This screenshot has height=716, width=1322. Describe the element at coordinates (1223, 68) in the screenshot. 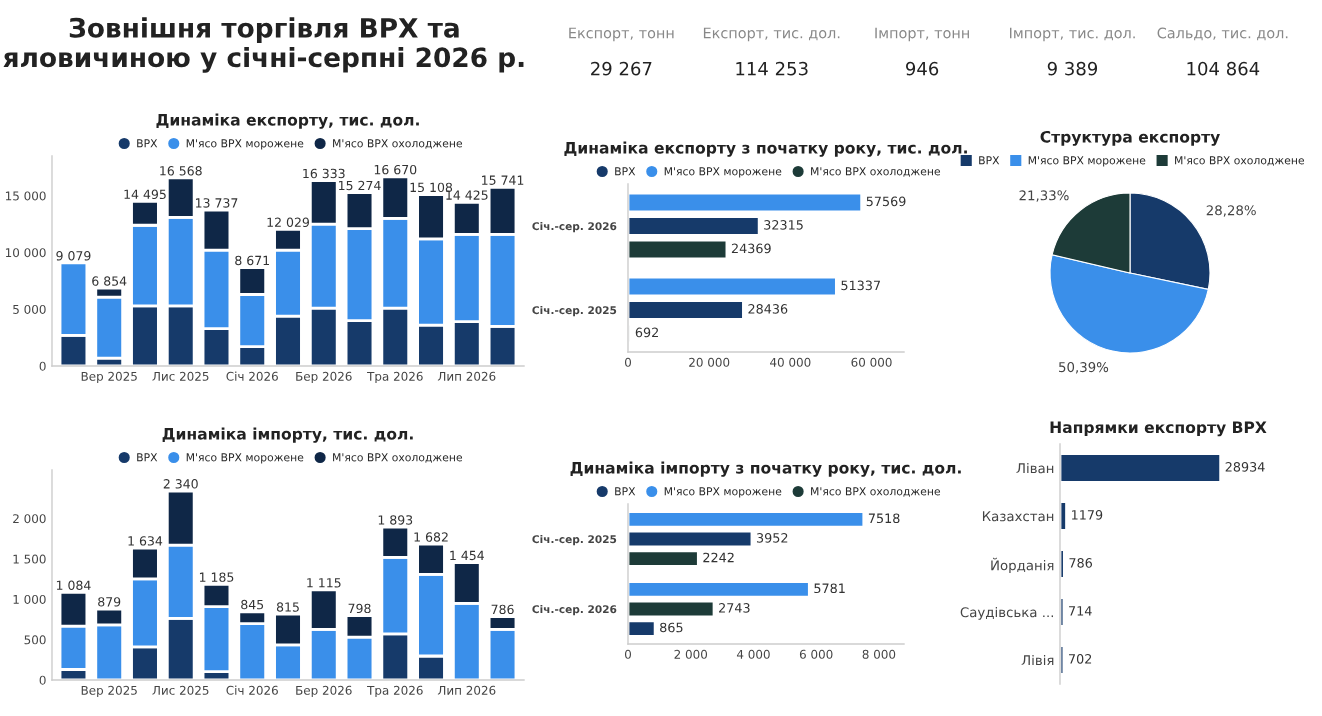

I see `text: 104 864` at that location.